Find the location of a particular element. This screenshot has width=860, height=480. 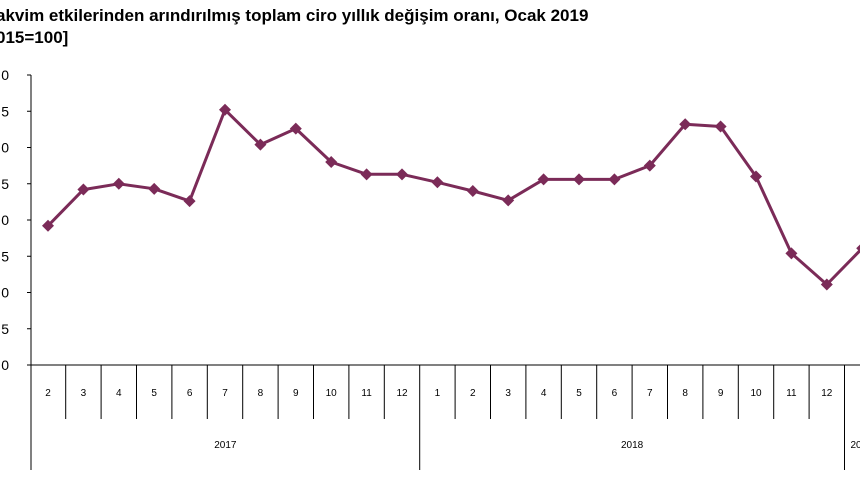

chart-title-line-2: 015=100] is located at coordinates (34, 37).